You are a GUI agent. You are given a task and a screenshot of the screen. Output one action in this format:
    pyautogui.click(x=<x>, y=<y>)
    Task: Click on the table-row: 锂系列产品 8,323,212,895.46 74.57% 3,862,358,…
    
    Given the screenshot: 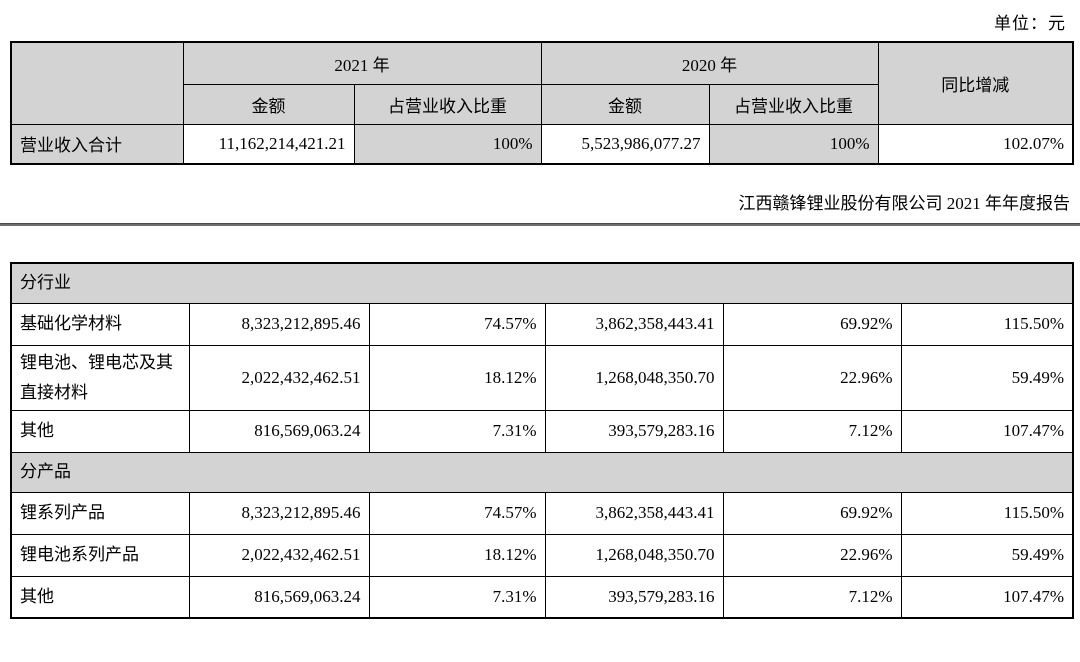 What is the action you would take?
    pyautogui.click(x=542, y=513)
    